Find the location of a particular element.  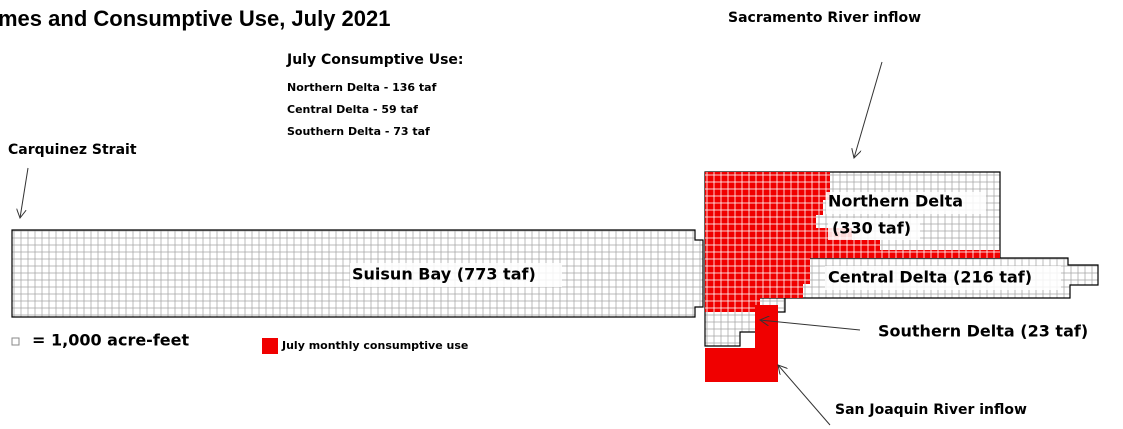

legend-red is located at coordinates (270, 346).